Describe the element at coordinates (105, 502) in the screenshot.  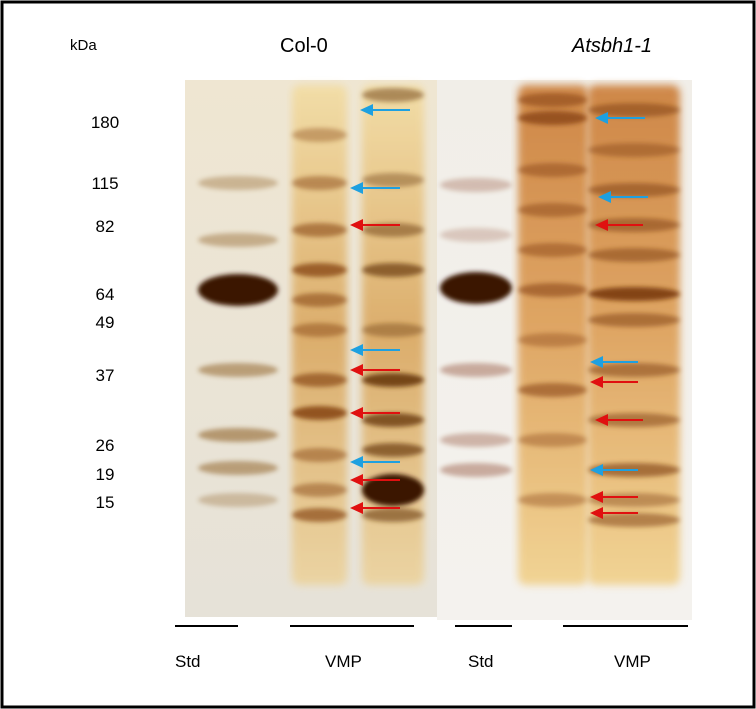
I see `marker-label: 15` at that location.